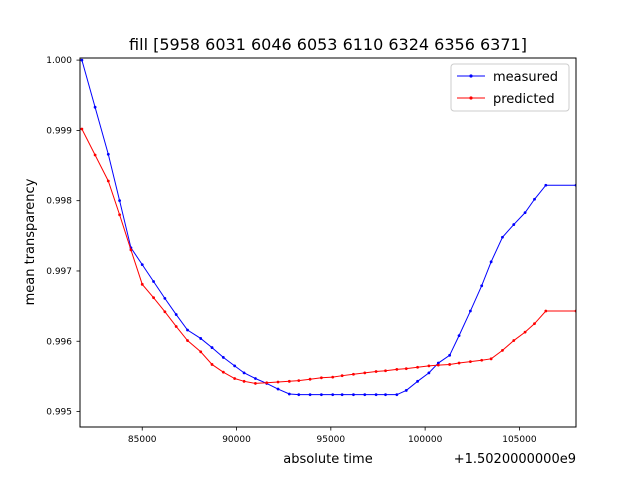 The image size is (640, 480). I want to click on y-axis: 0.995 0.996 0.997 0.998 0.999 1.000, so click(63, 237).